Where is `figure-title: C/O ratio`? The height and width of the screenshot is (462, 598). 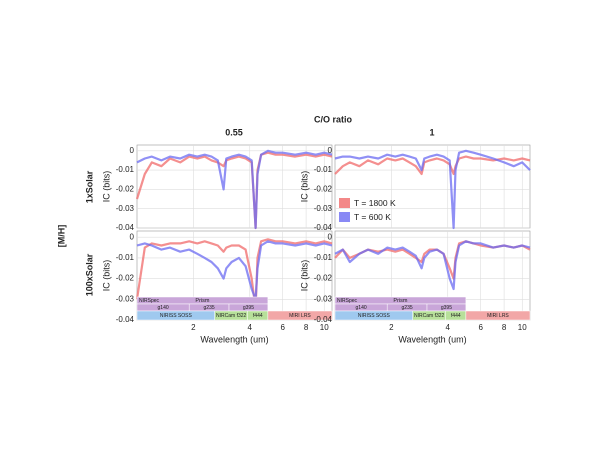
figure-title: C/O ratio is located at coordinates (333, 119).